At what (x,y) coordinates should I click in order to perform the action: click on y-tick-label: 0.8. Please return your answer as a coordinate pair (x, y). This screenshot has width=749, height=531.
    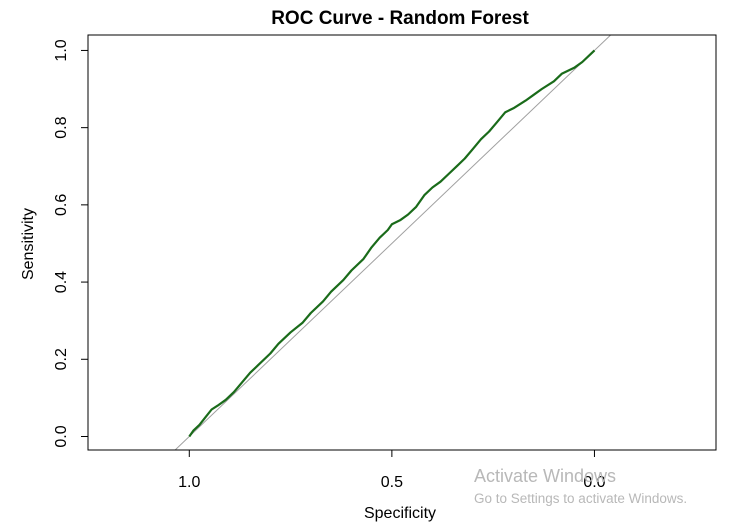
    Looking at the image, I should click on (61, 127).